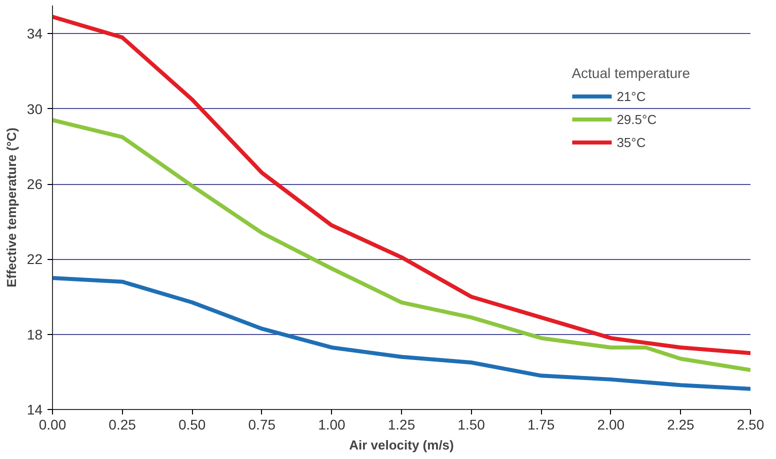 This screenshot has height=459, width=776. Describe the element at coordinates (34, 334) in the screenshot. I see `y-tick-label: 18` at that location.